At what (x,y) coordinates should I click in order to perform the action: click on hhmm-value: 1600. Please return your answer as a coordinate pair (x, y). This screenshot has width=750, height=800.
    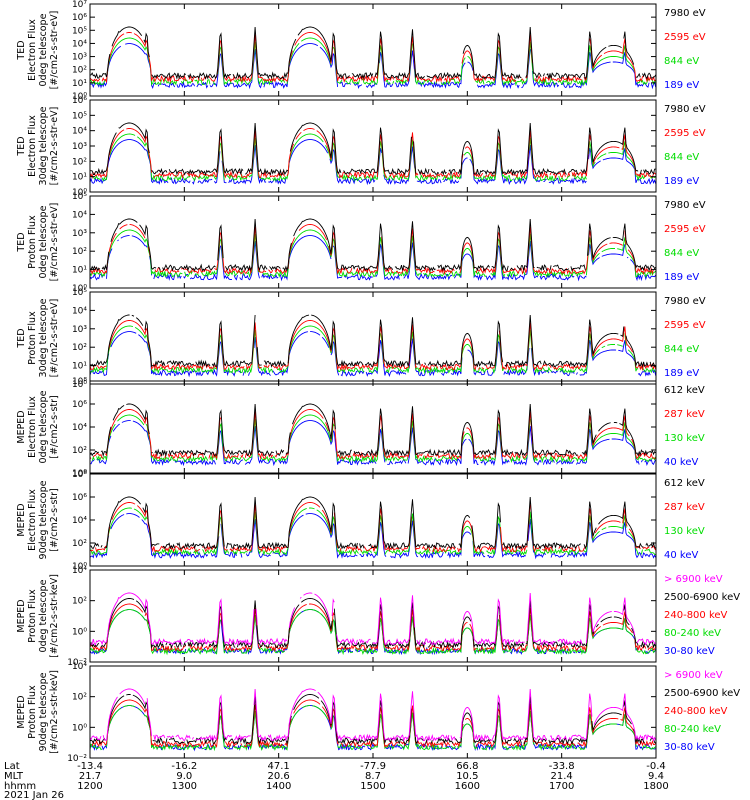
    Looking at the image, I should click on (467, 786).